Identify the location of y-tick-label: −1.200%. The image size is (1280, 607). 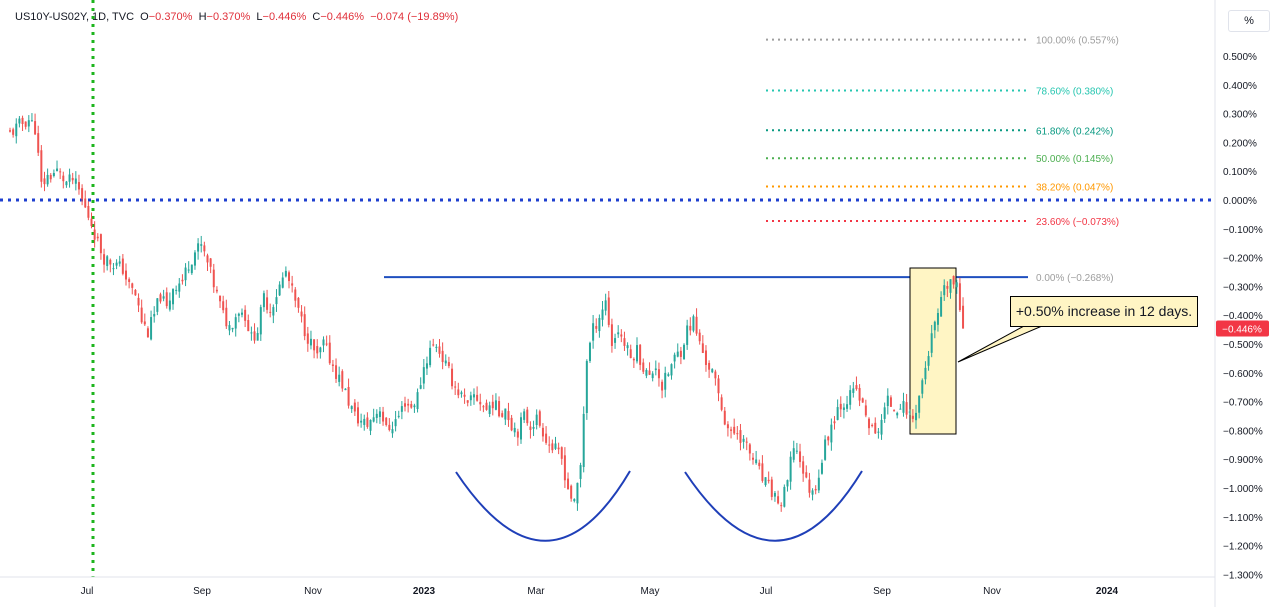
(1243, 547).